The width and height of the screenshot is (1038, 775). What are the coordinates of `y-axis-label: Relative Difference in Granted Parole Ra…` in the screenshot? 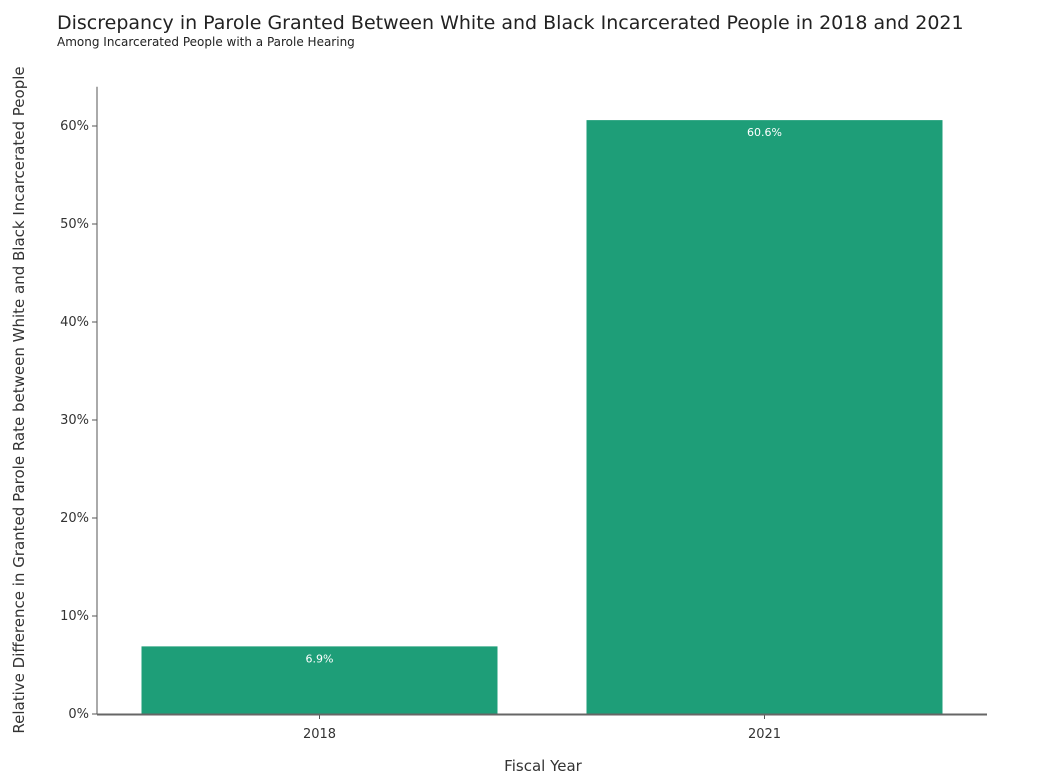 It's located at (19, 399).